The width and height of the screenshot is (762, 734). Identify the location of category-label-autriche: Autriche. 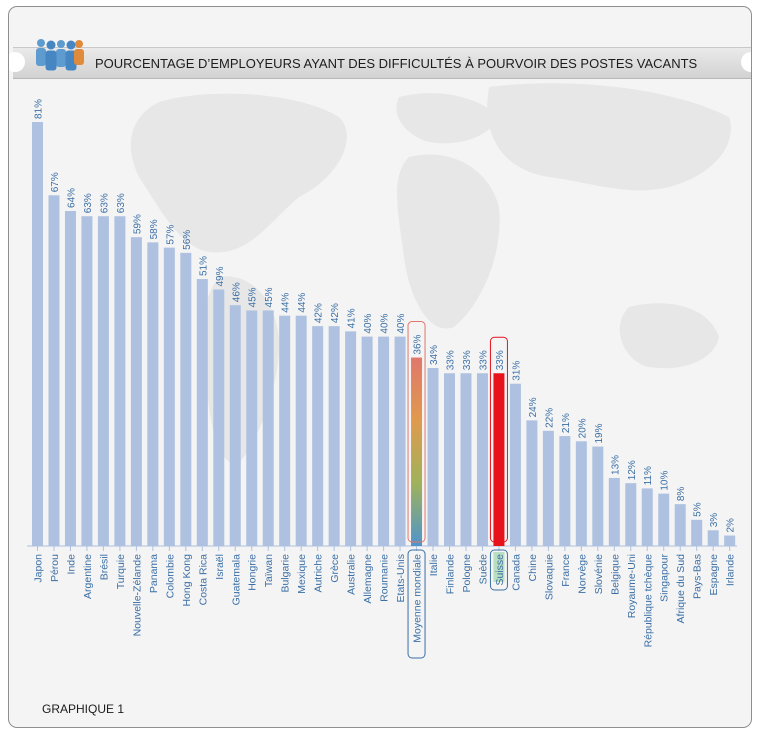
(319, 573).